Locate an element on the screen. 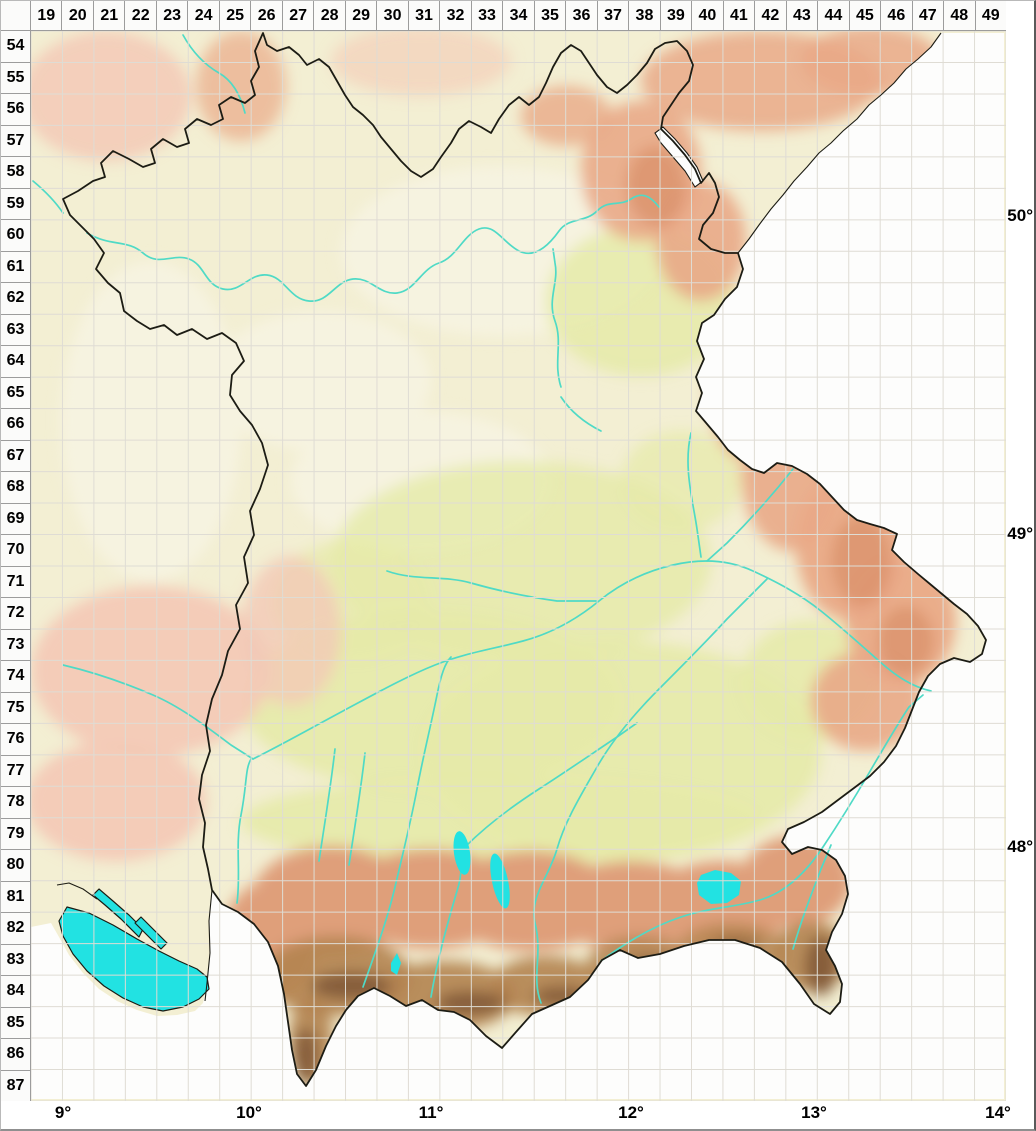 Image resolution: width=1036 pixels, height=1131 pixels. column-header-cell: 21 is located at coordinates (108, 15).